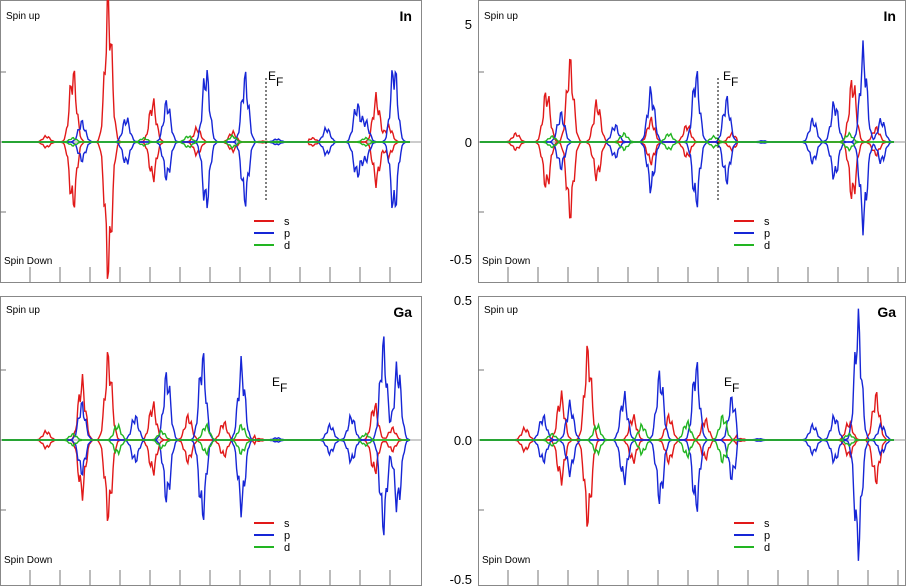 Image resolution: width=907 pixels, height=586 pixels. What do you see at coordinates (463, 300) in the screenshot?
I see `y-tick-label: 0.5` at bounding box center [463, 300].